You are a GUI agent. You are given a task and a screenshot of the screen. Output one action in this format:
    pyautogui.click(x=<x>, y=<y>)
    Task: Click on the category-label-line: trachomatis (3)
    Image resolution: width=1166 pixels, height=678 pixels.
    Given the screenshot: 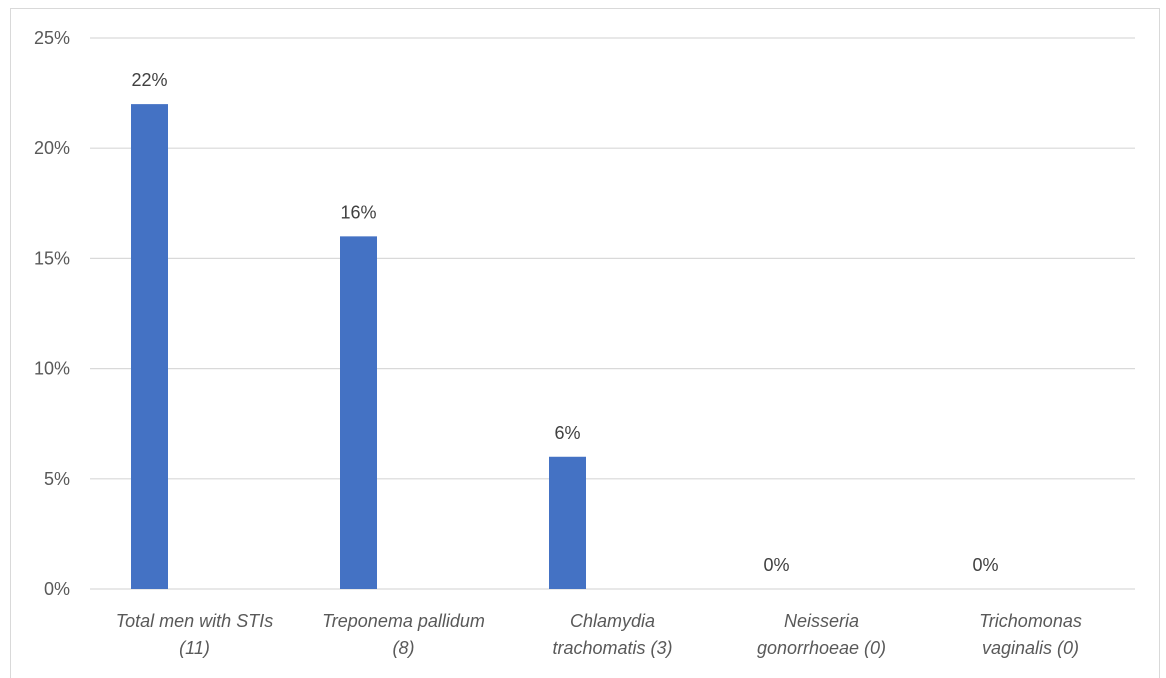 What is the action you would take?
    pyautogui.click(x=612, y=648)
    